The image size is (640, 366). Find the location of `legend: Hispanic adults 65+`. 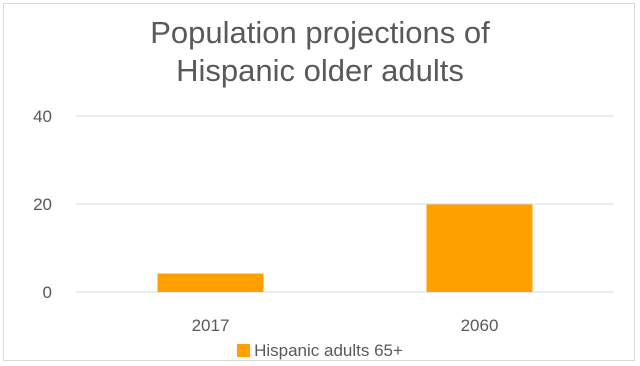

legend: Hispanic adults 65+ is located at coordinates (320, 351).